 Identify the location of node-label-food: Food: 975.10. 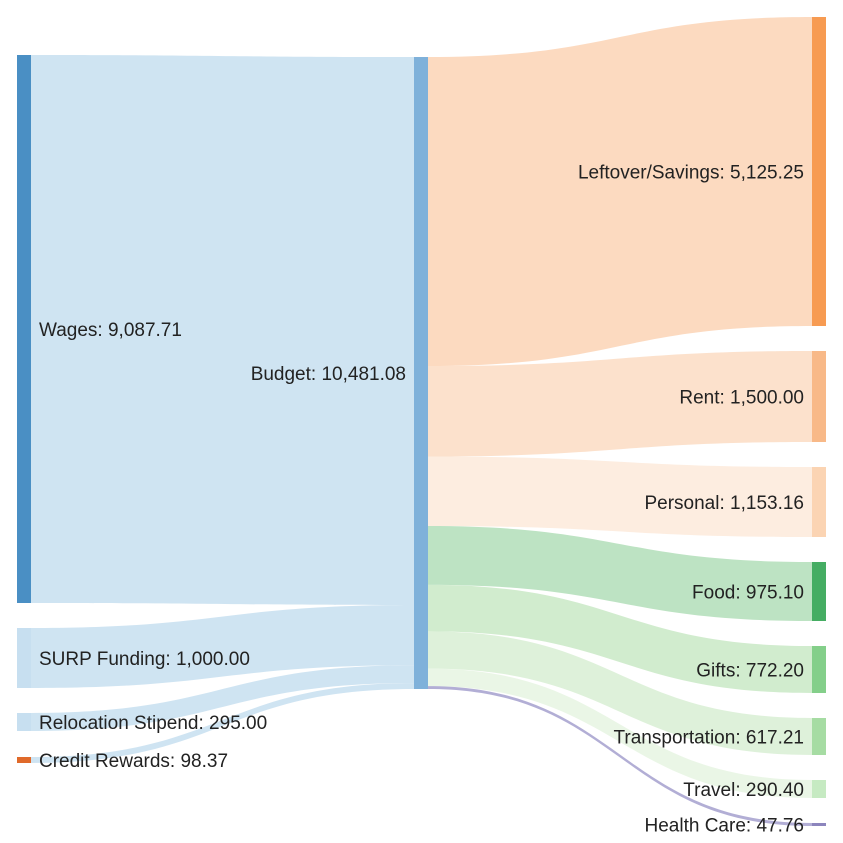
(748, 592).